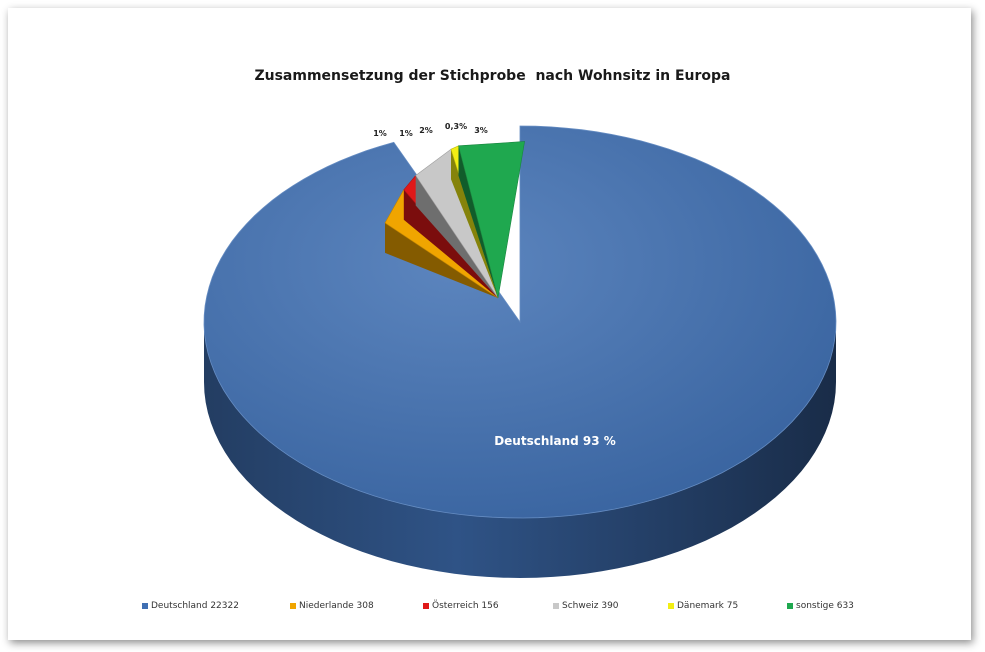  What do you see at coordinates (426, 130) in the screenshot?
I see `data-label-schweiz: 2%` at bounding box center [426, 130].